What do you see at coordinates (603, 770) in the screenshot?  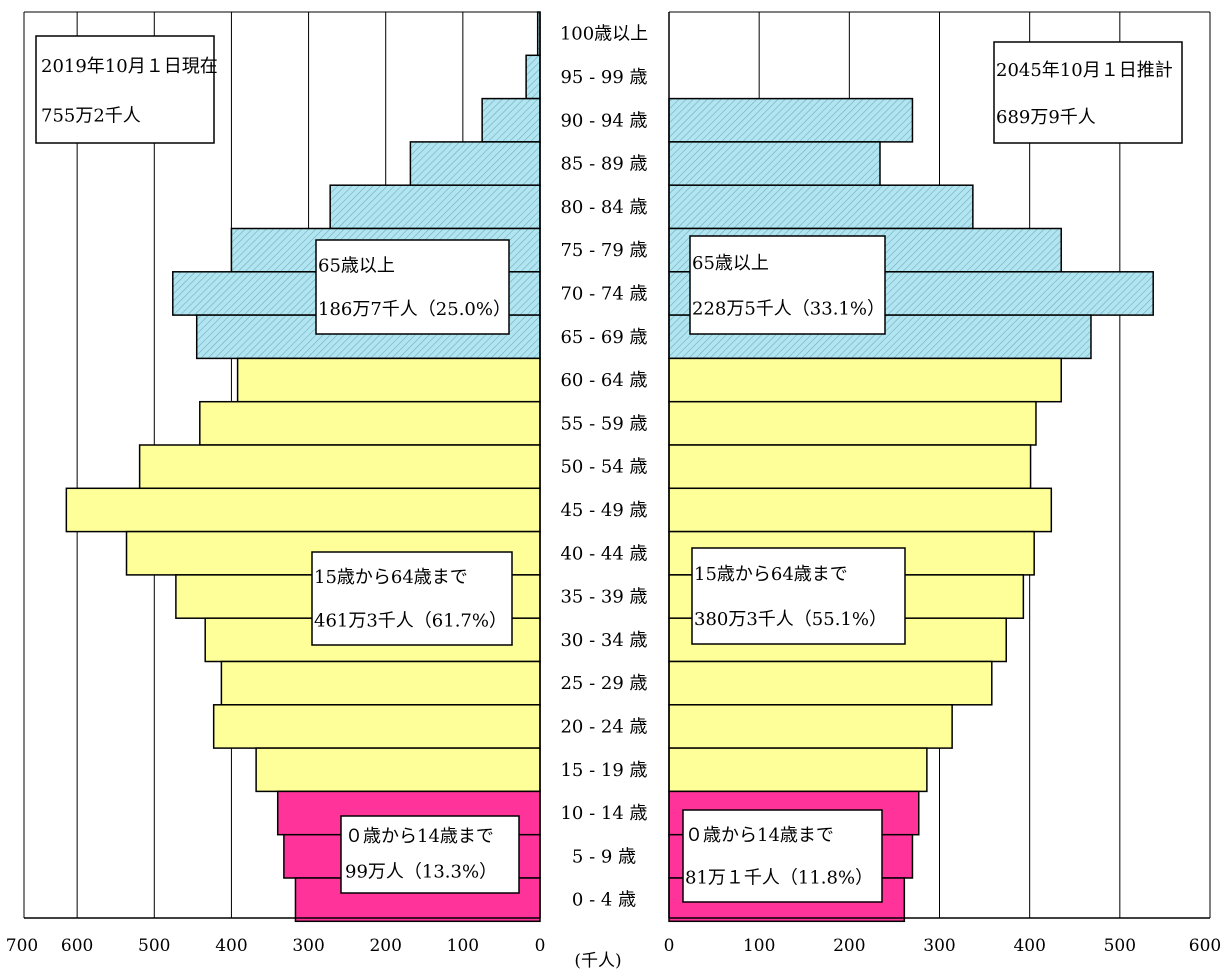 I see `age-label: 15 - 19 歳` at bounding box center [603, 770].